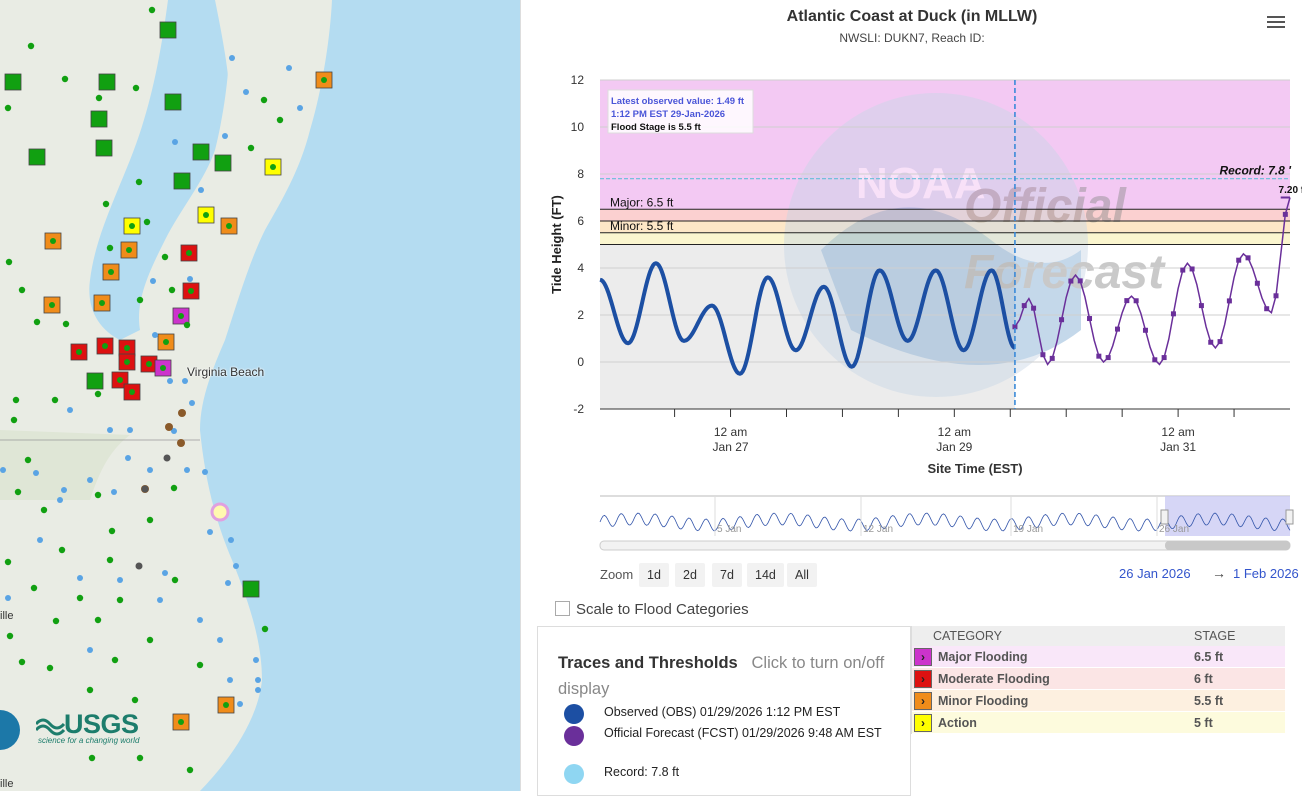 This screenshot has height=796, width=1302. Describe the element at coordinates (1227, 516) in the screenshot. I see `navigator-selected-range` at that location.